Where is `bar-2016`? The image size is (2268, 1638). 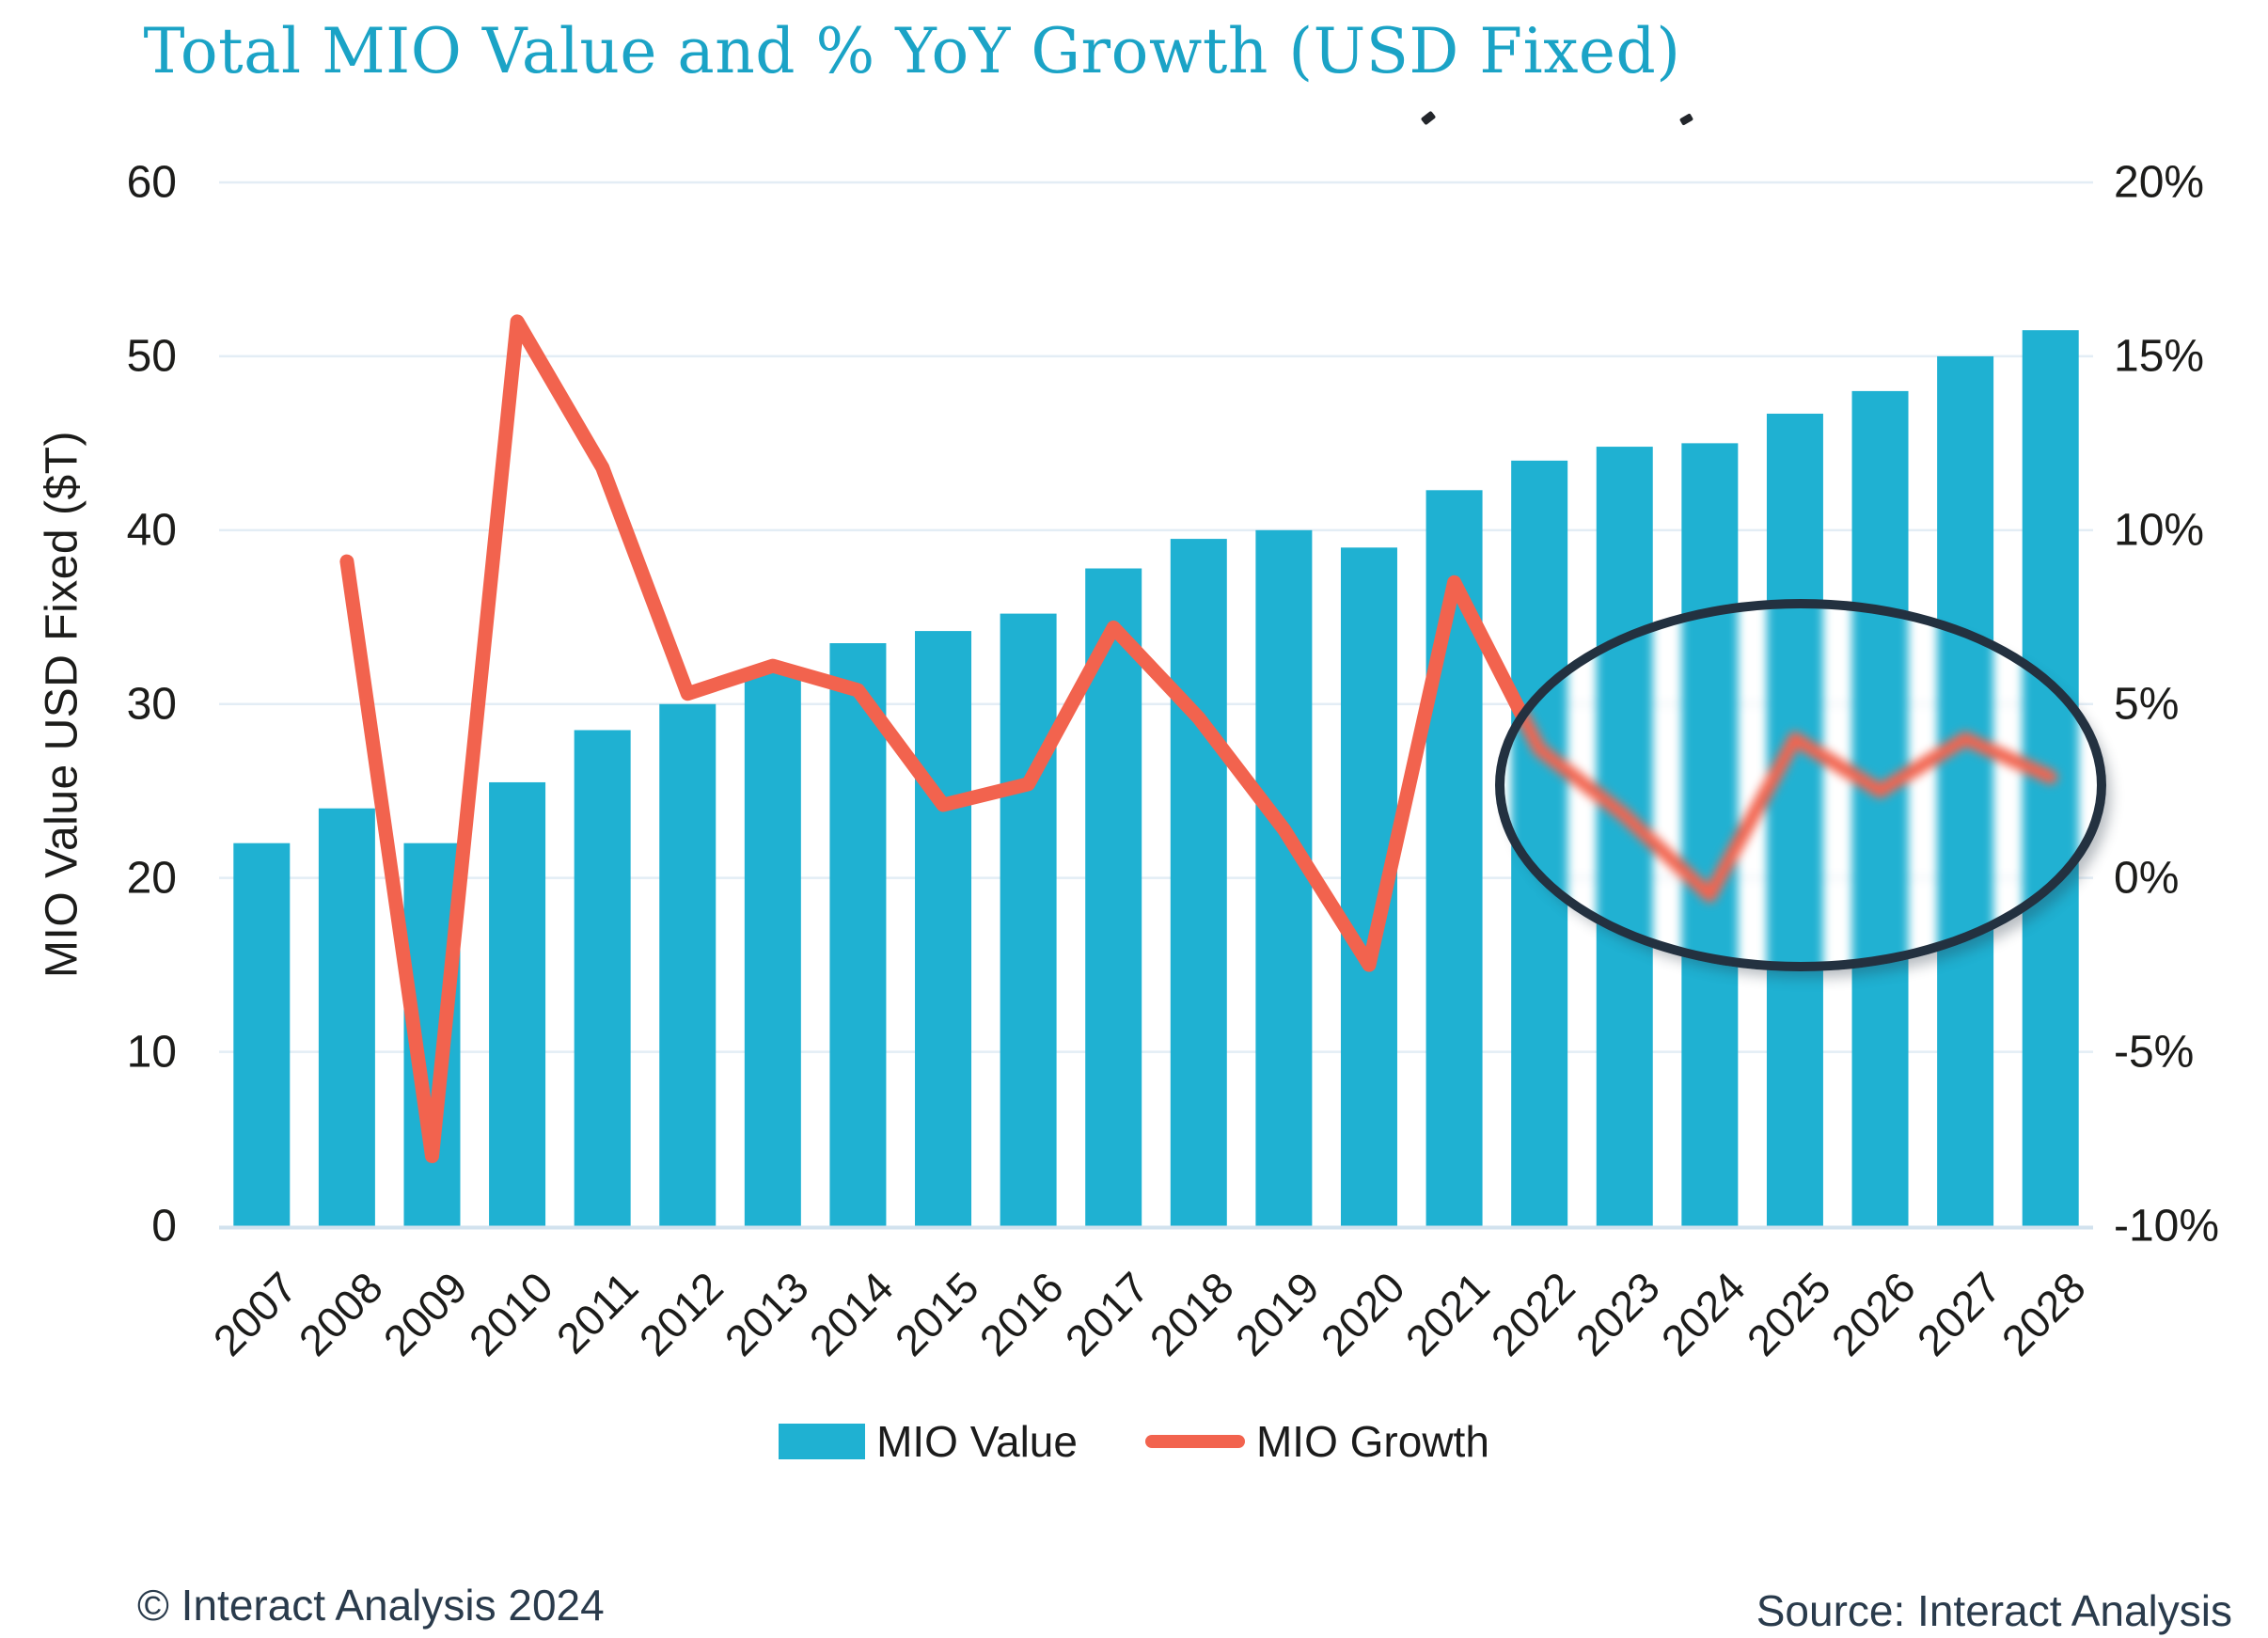
bar-2016 is located at coordinates (1028, 920).